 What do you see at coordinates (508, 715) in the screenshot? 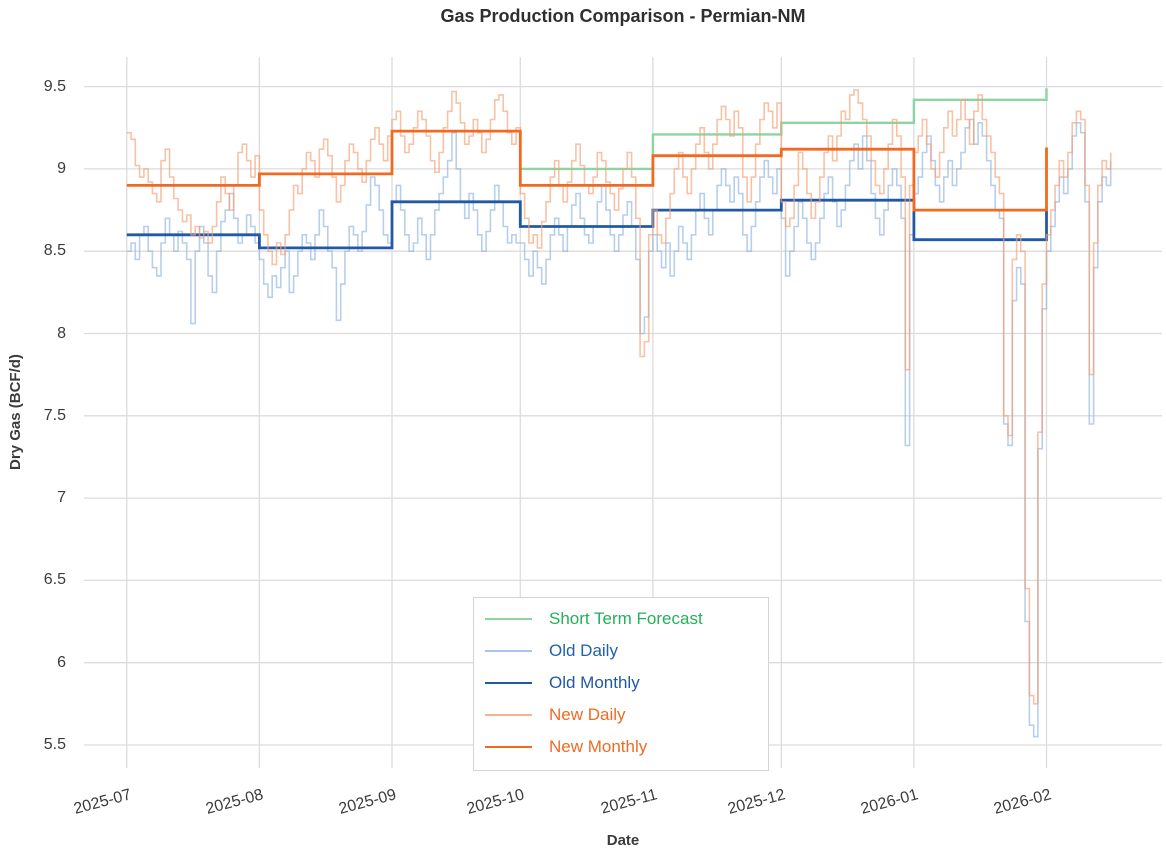
I see `legend-swatch-new-daily` at bounding box center [508, 715].